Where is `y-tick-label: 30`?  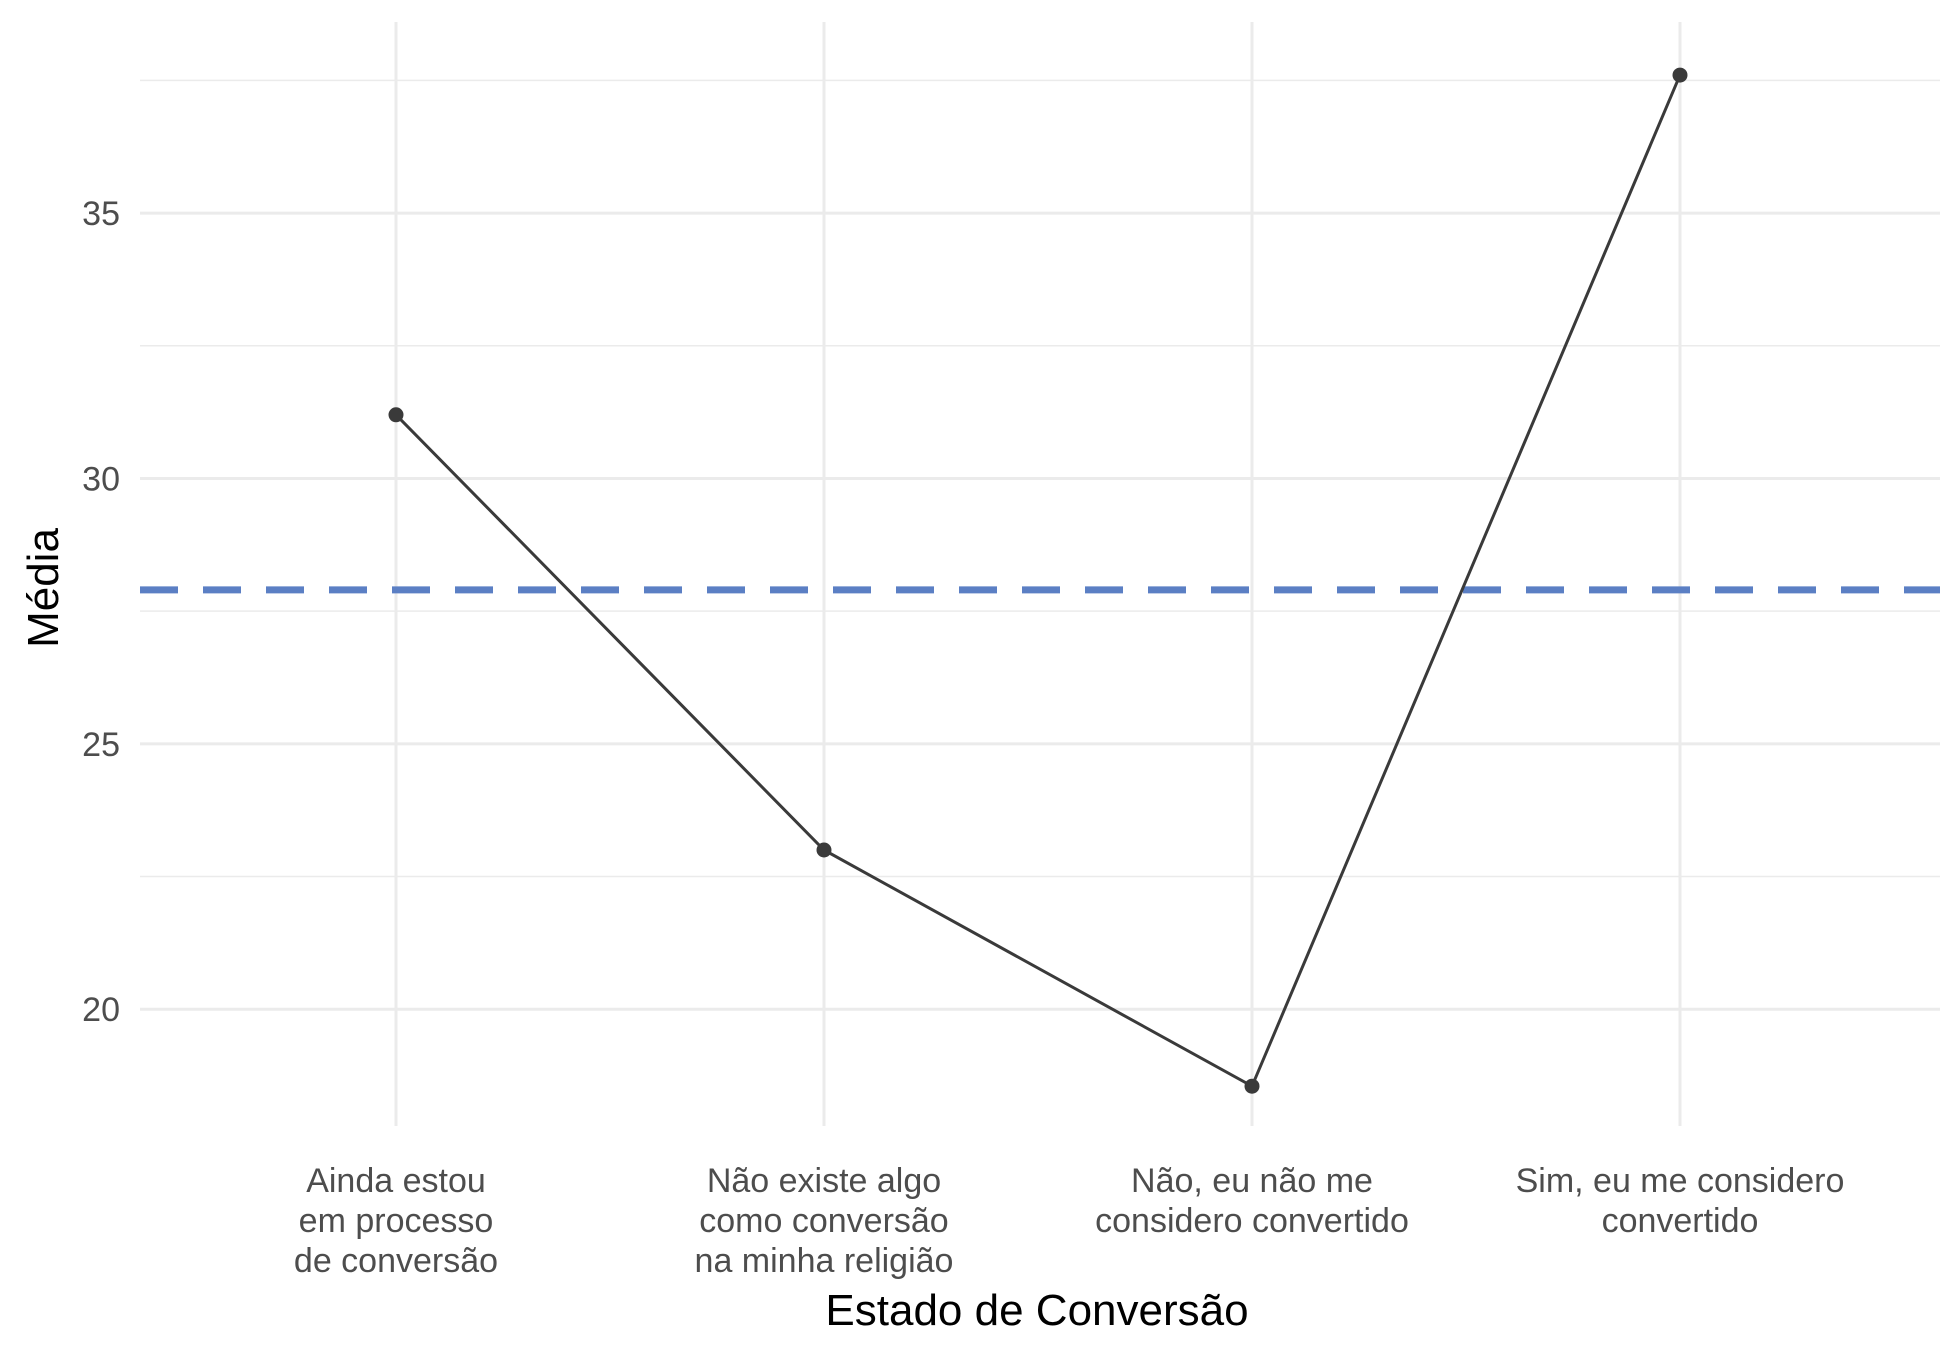 y-tick-label: 30 is located at coordinates (101, 479).